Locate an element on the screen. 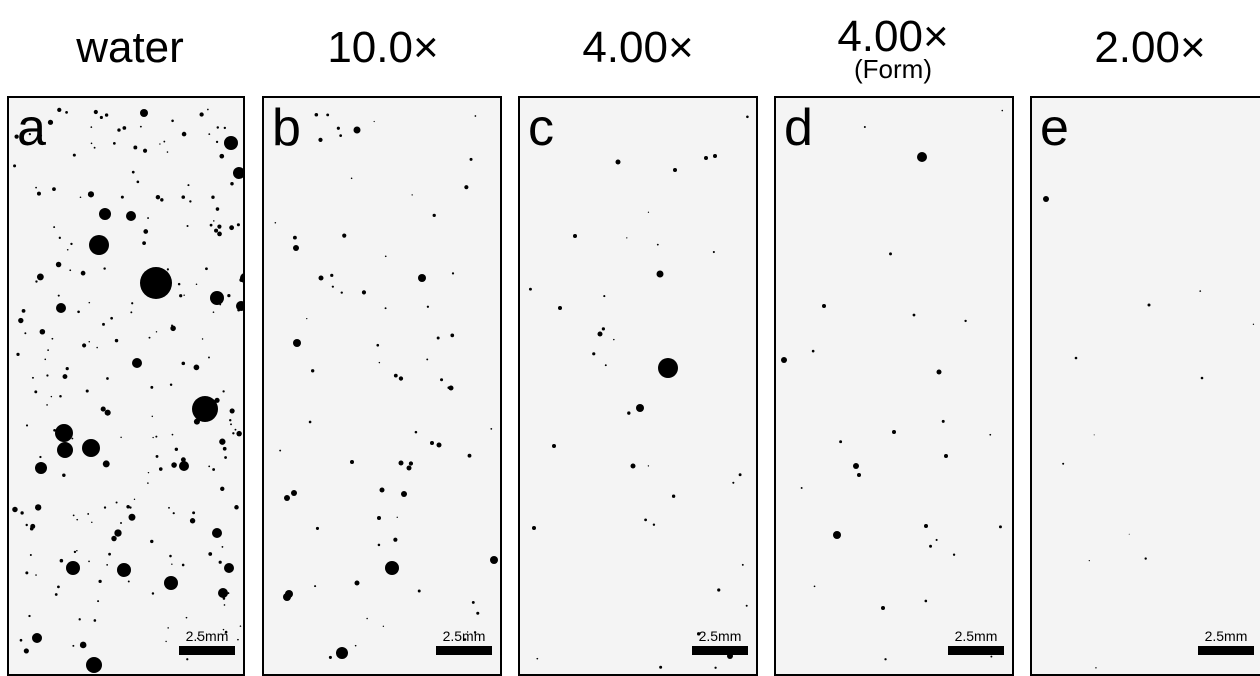  heading-water: water is located at coordinates (130, 47).